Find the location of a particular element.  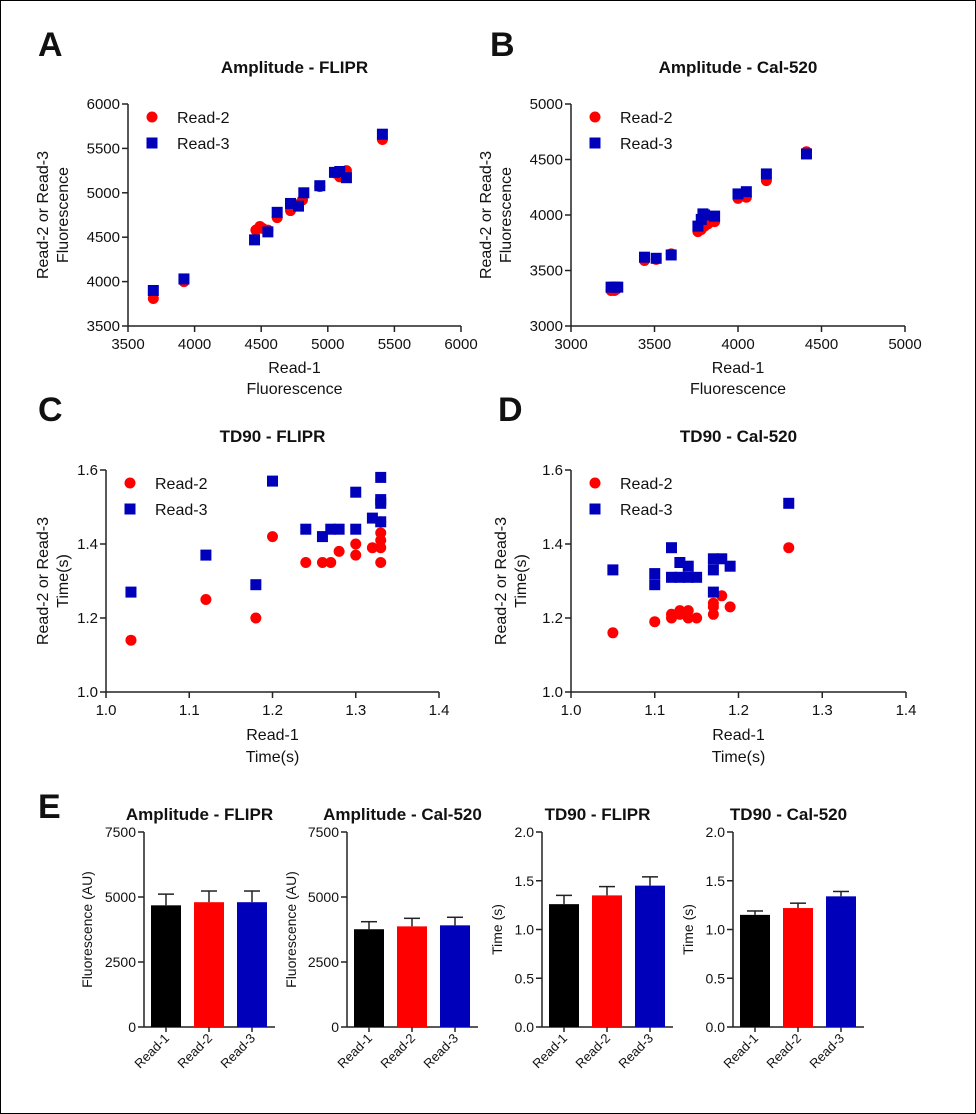

y-tick-label: 7500 is located at coordinates (120, 832).